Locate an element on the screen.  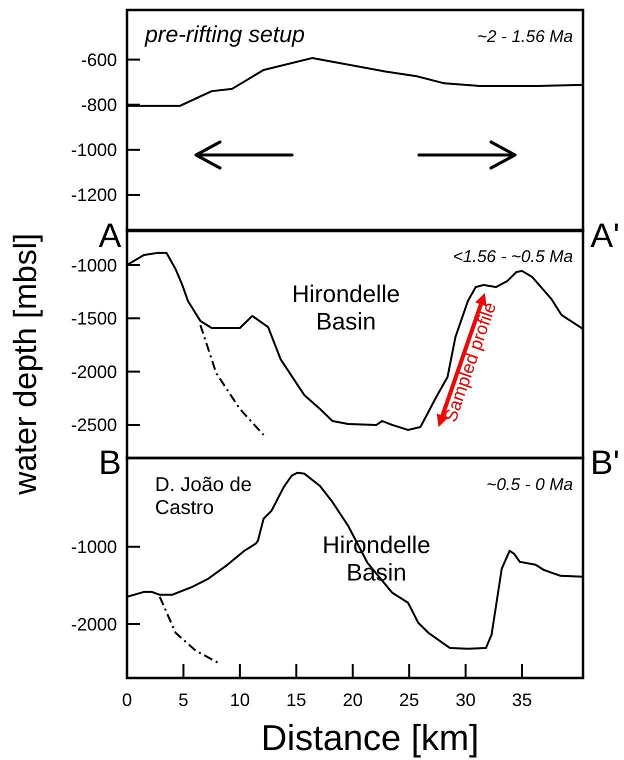
text: ~0.5 - 0 Ma is located at coordinates (529, 484).